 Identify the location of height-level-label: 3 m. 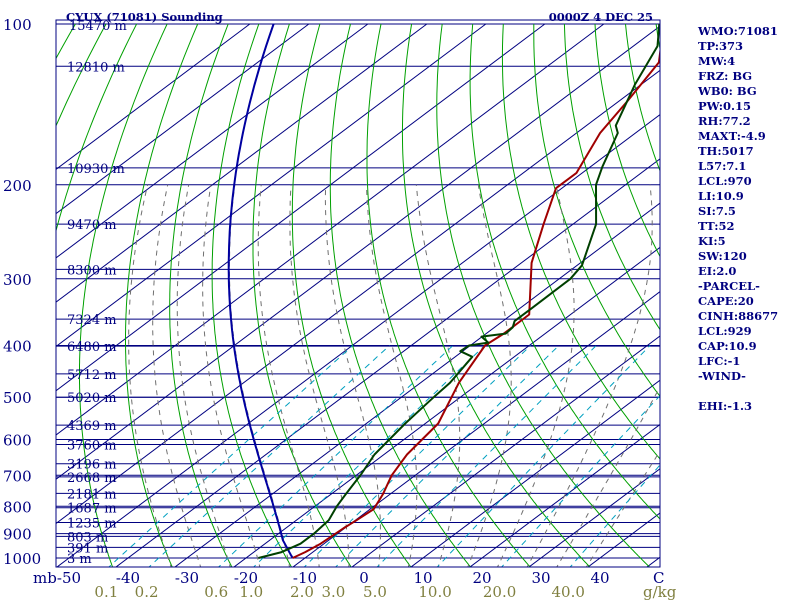
(79, 559).